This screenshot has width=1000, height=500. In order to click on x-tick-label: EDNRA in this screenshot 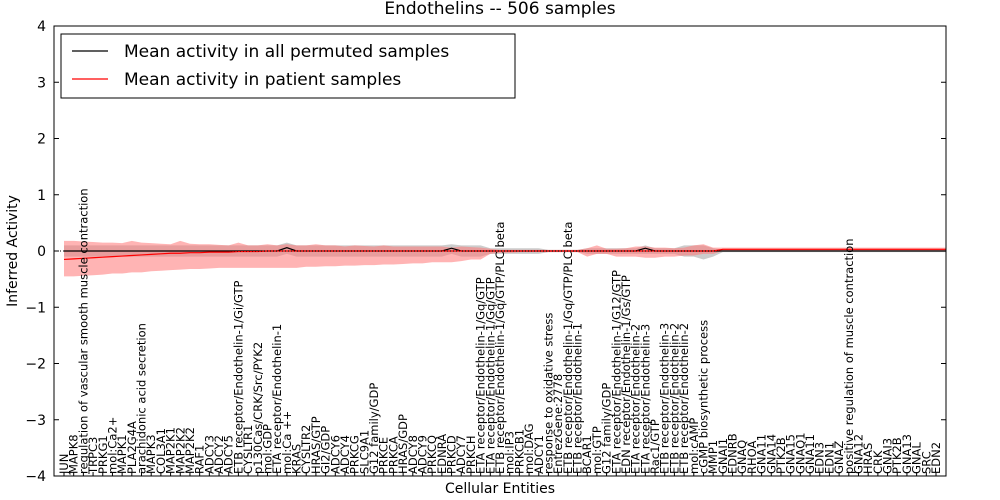, I will do `click(442, 454)`.